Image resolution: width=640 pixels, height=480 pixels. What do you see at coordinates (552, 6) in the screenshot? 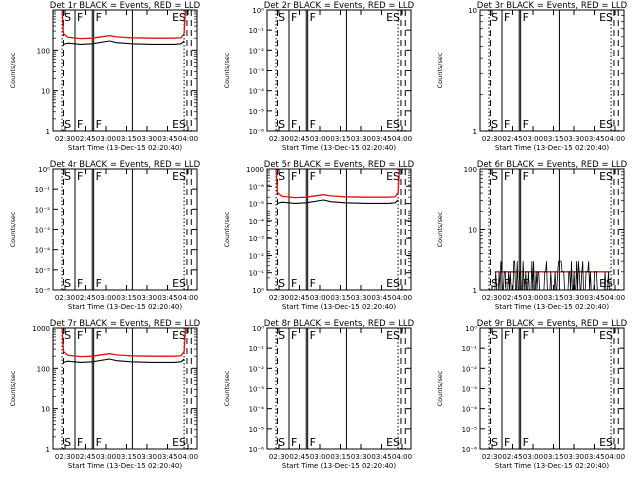
I see `chart-title: Det 3r BLACK = Events, RED = LLD` at bounding box center [552, 6].